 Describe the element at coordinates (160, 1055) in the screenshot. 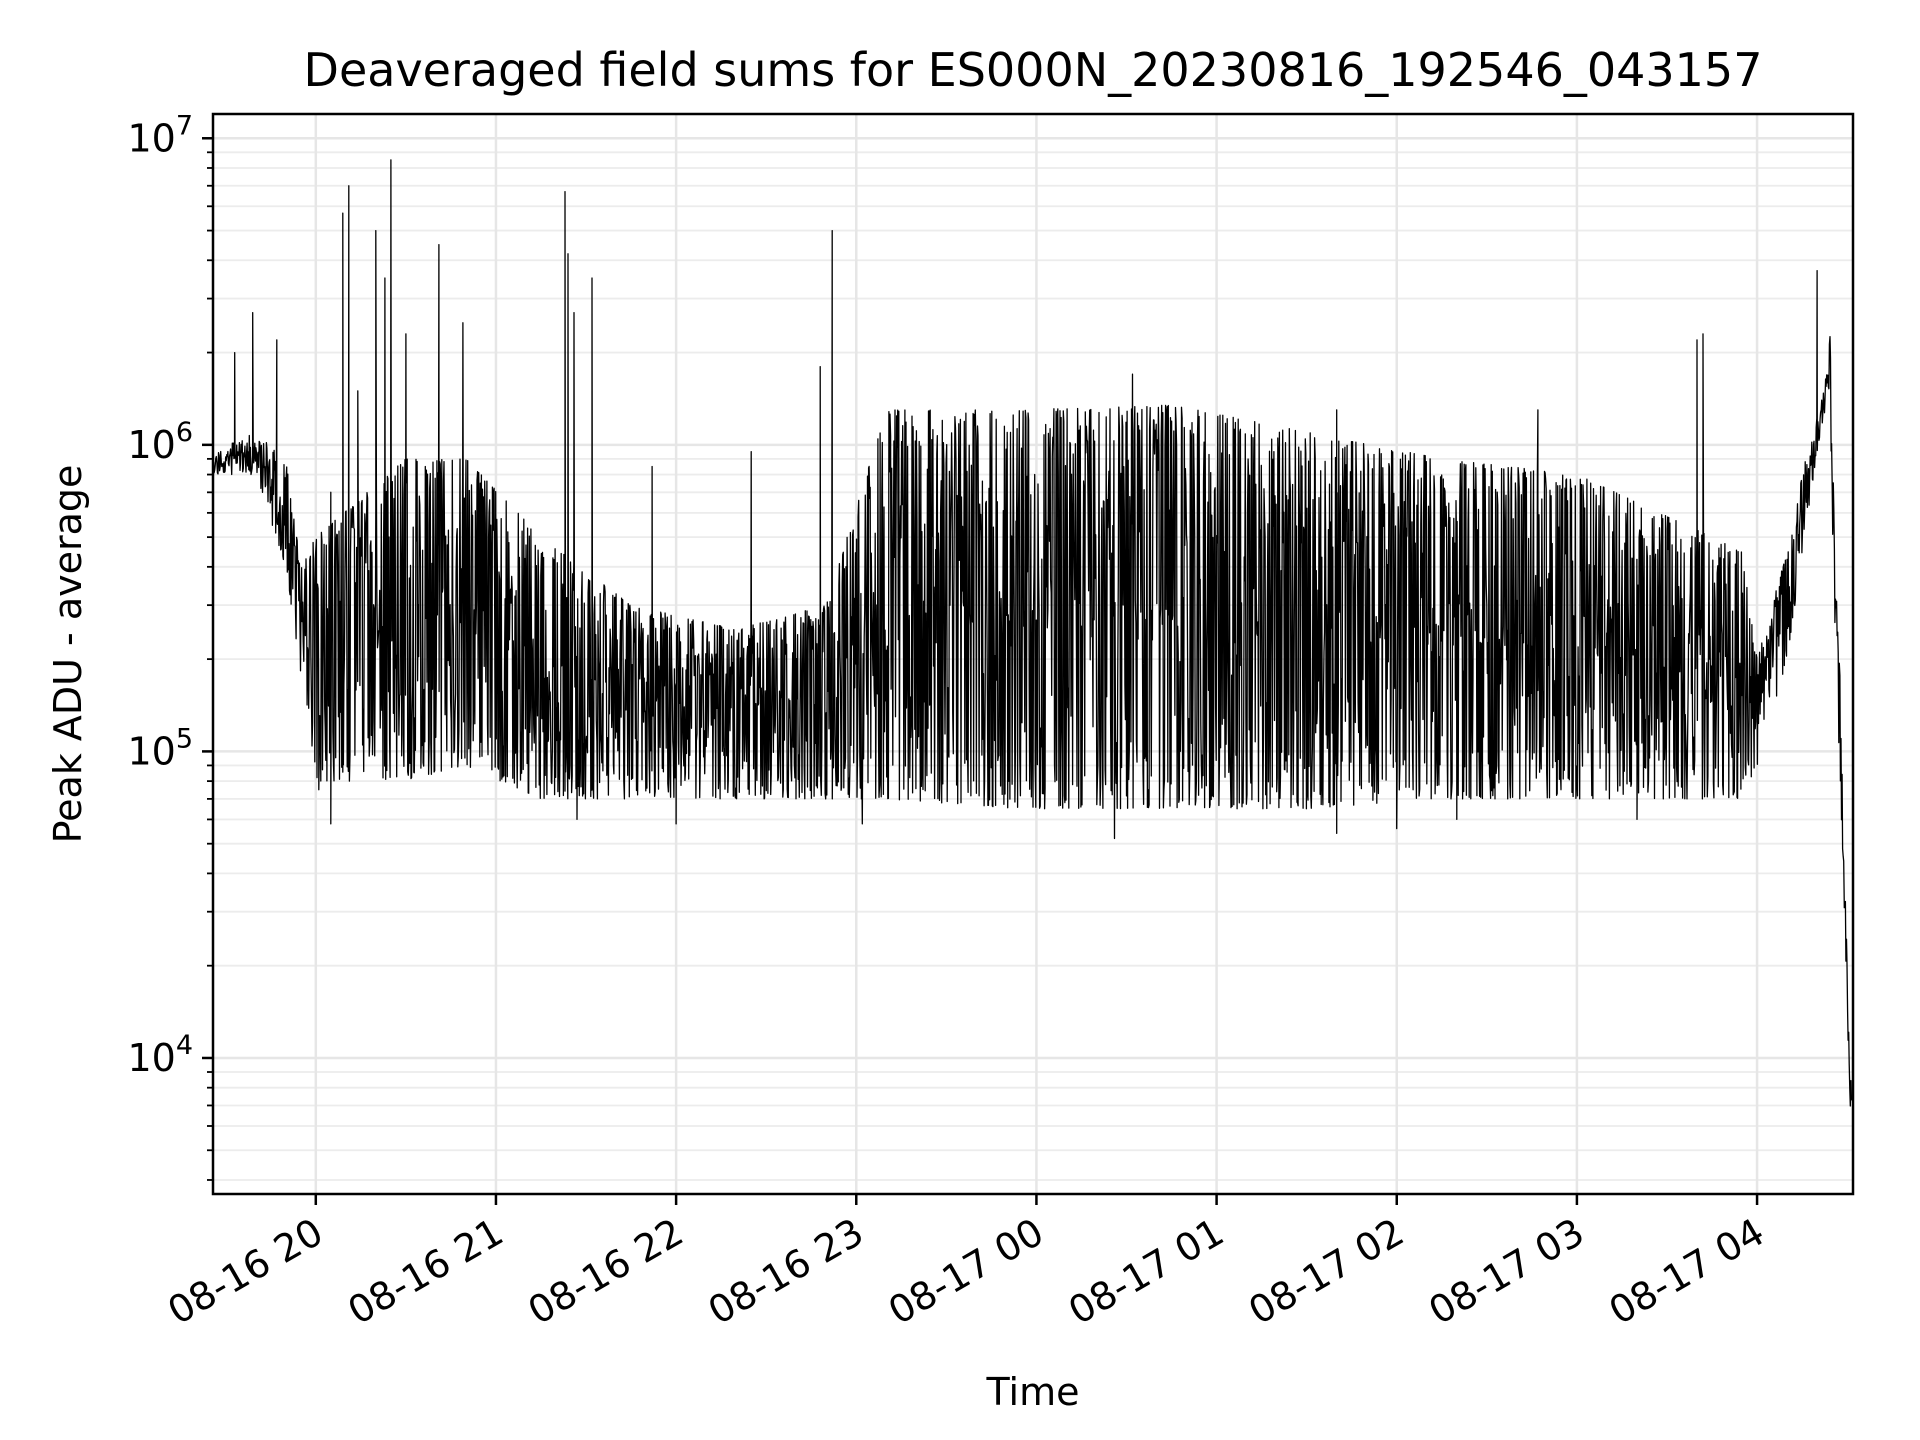

I see `y-tick-label: 104` at that location.